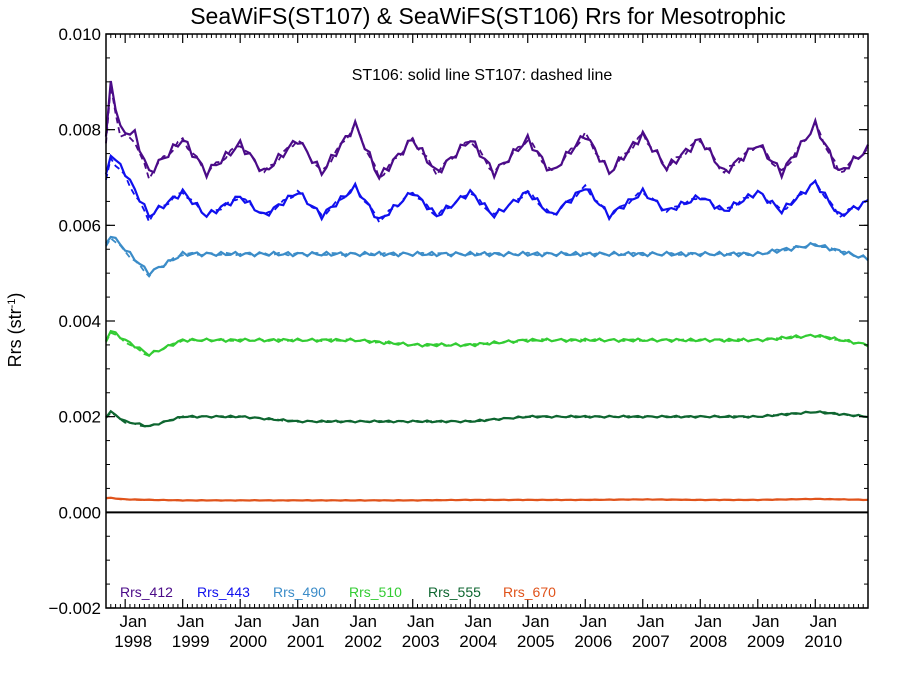 This screenshot has width=900, height=675. What do you see at coordinates (482, 75) in the screenshot?
I see `line-style-annotation: ST106: solid line ST107: dashed line` at bounding box center [482, 75].